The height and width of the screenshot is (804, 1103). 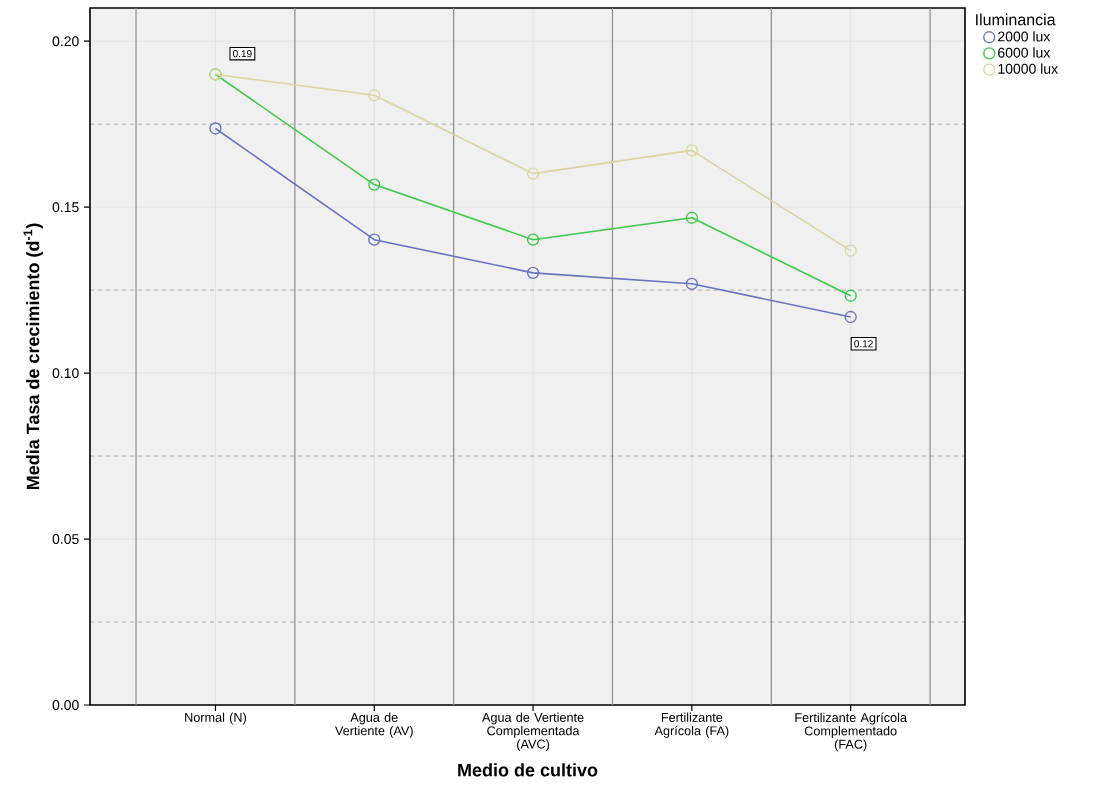 I want to click on legend-label: 2000 lux, so click(x=1024, y=36).